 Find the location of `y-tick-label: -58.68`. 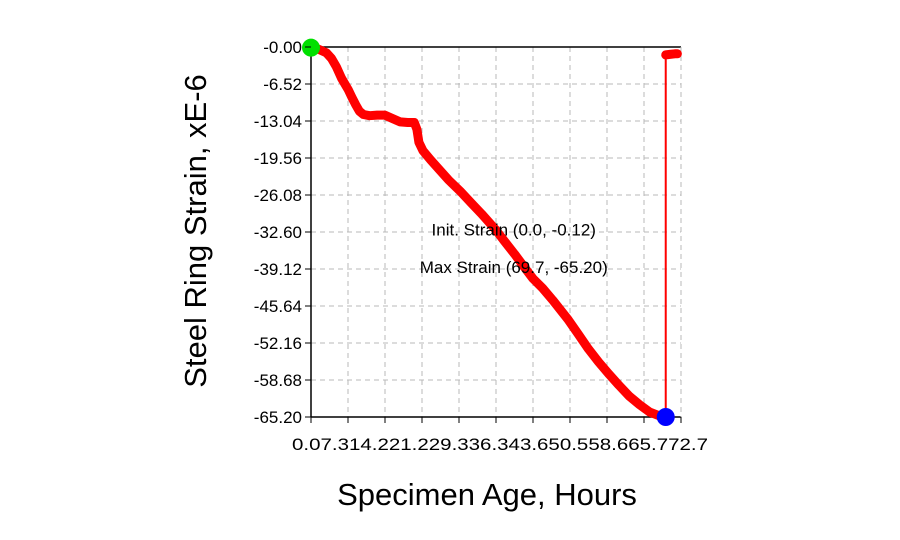

y-tick-label: -58.68 is located at coordinates (278, 380).